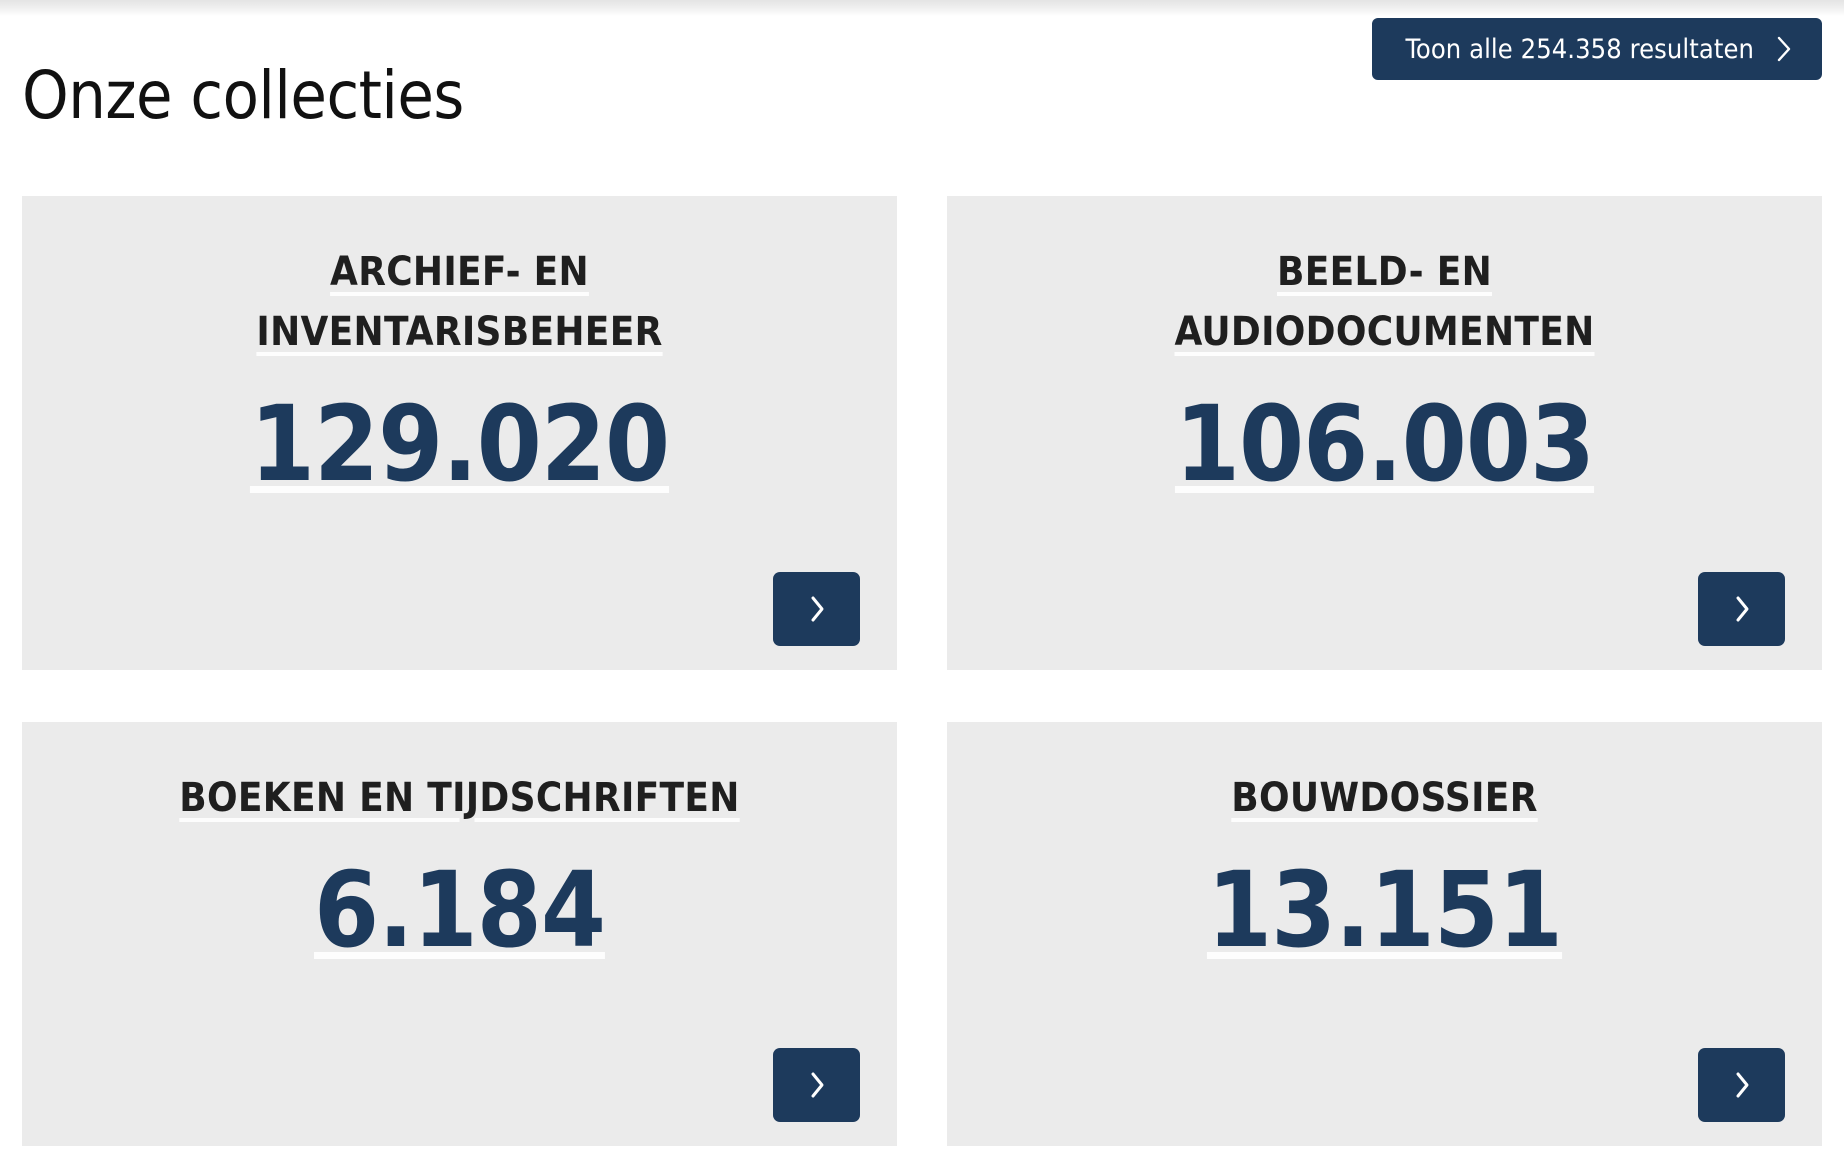 This screenshot has width=1844, height=1168. Describe the element at coordinates (459, 302) in the screenshot. I see `collection-card-title: ARCHIEF- EN INVENTARISBEHEER` at that location.